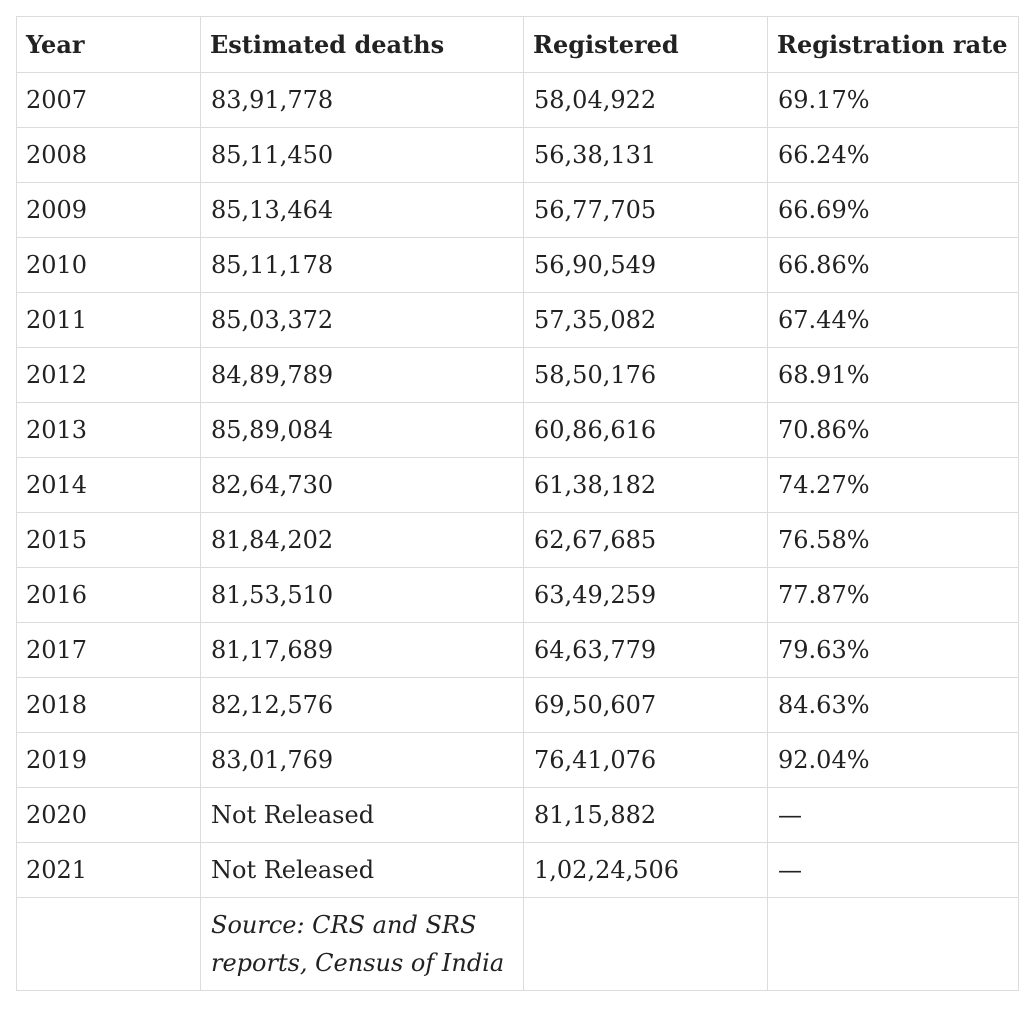 Image resolution: width=1024 pixels, height=1011 pixels. I want to click on header-registration-rate: Registration rate, so click(893, 44).